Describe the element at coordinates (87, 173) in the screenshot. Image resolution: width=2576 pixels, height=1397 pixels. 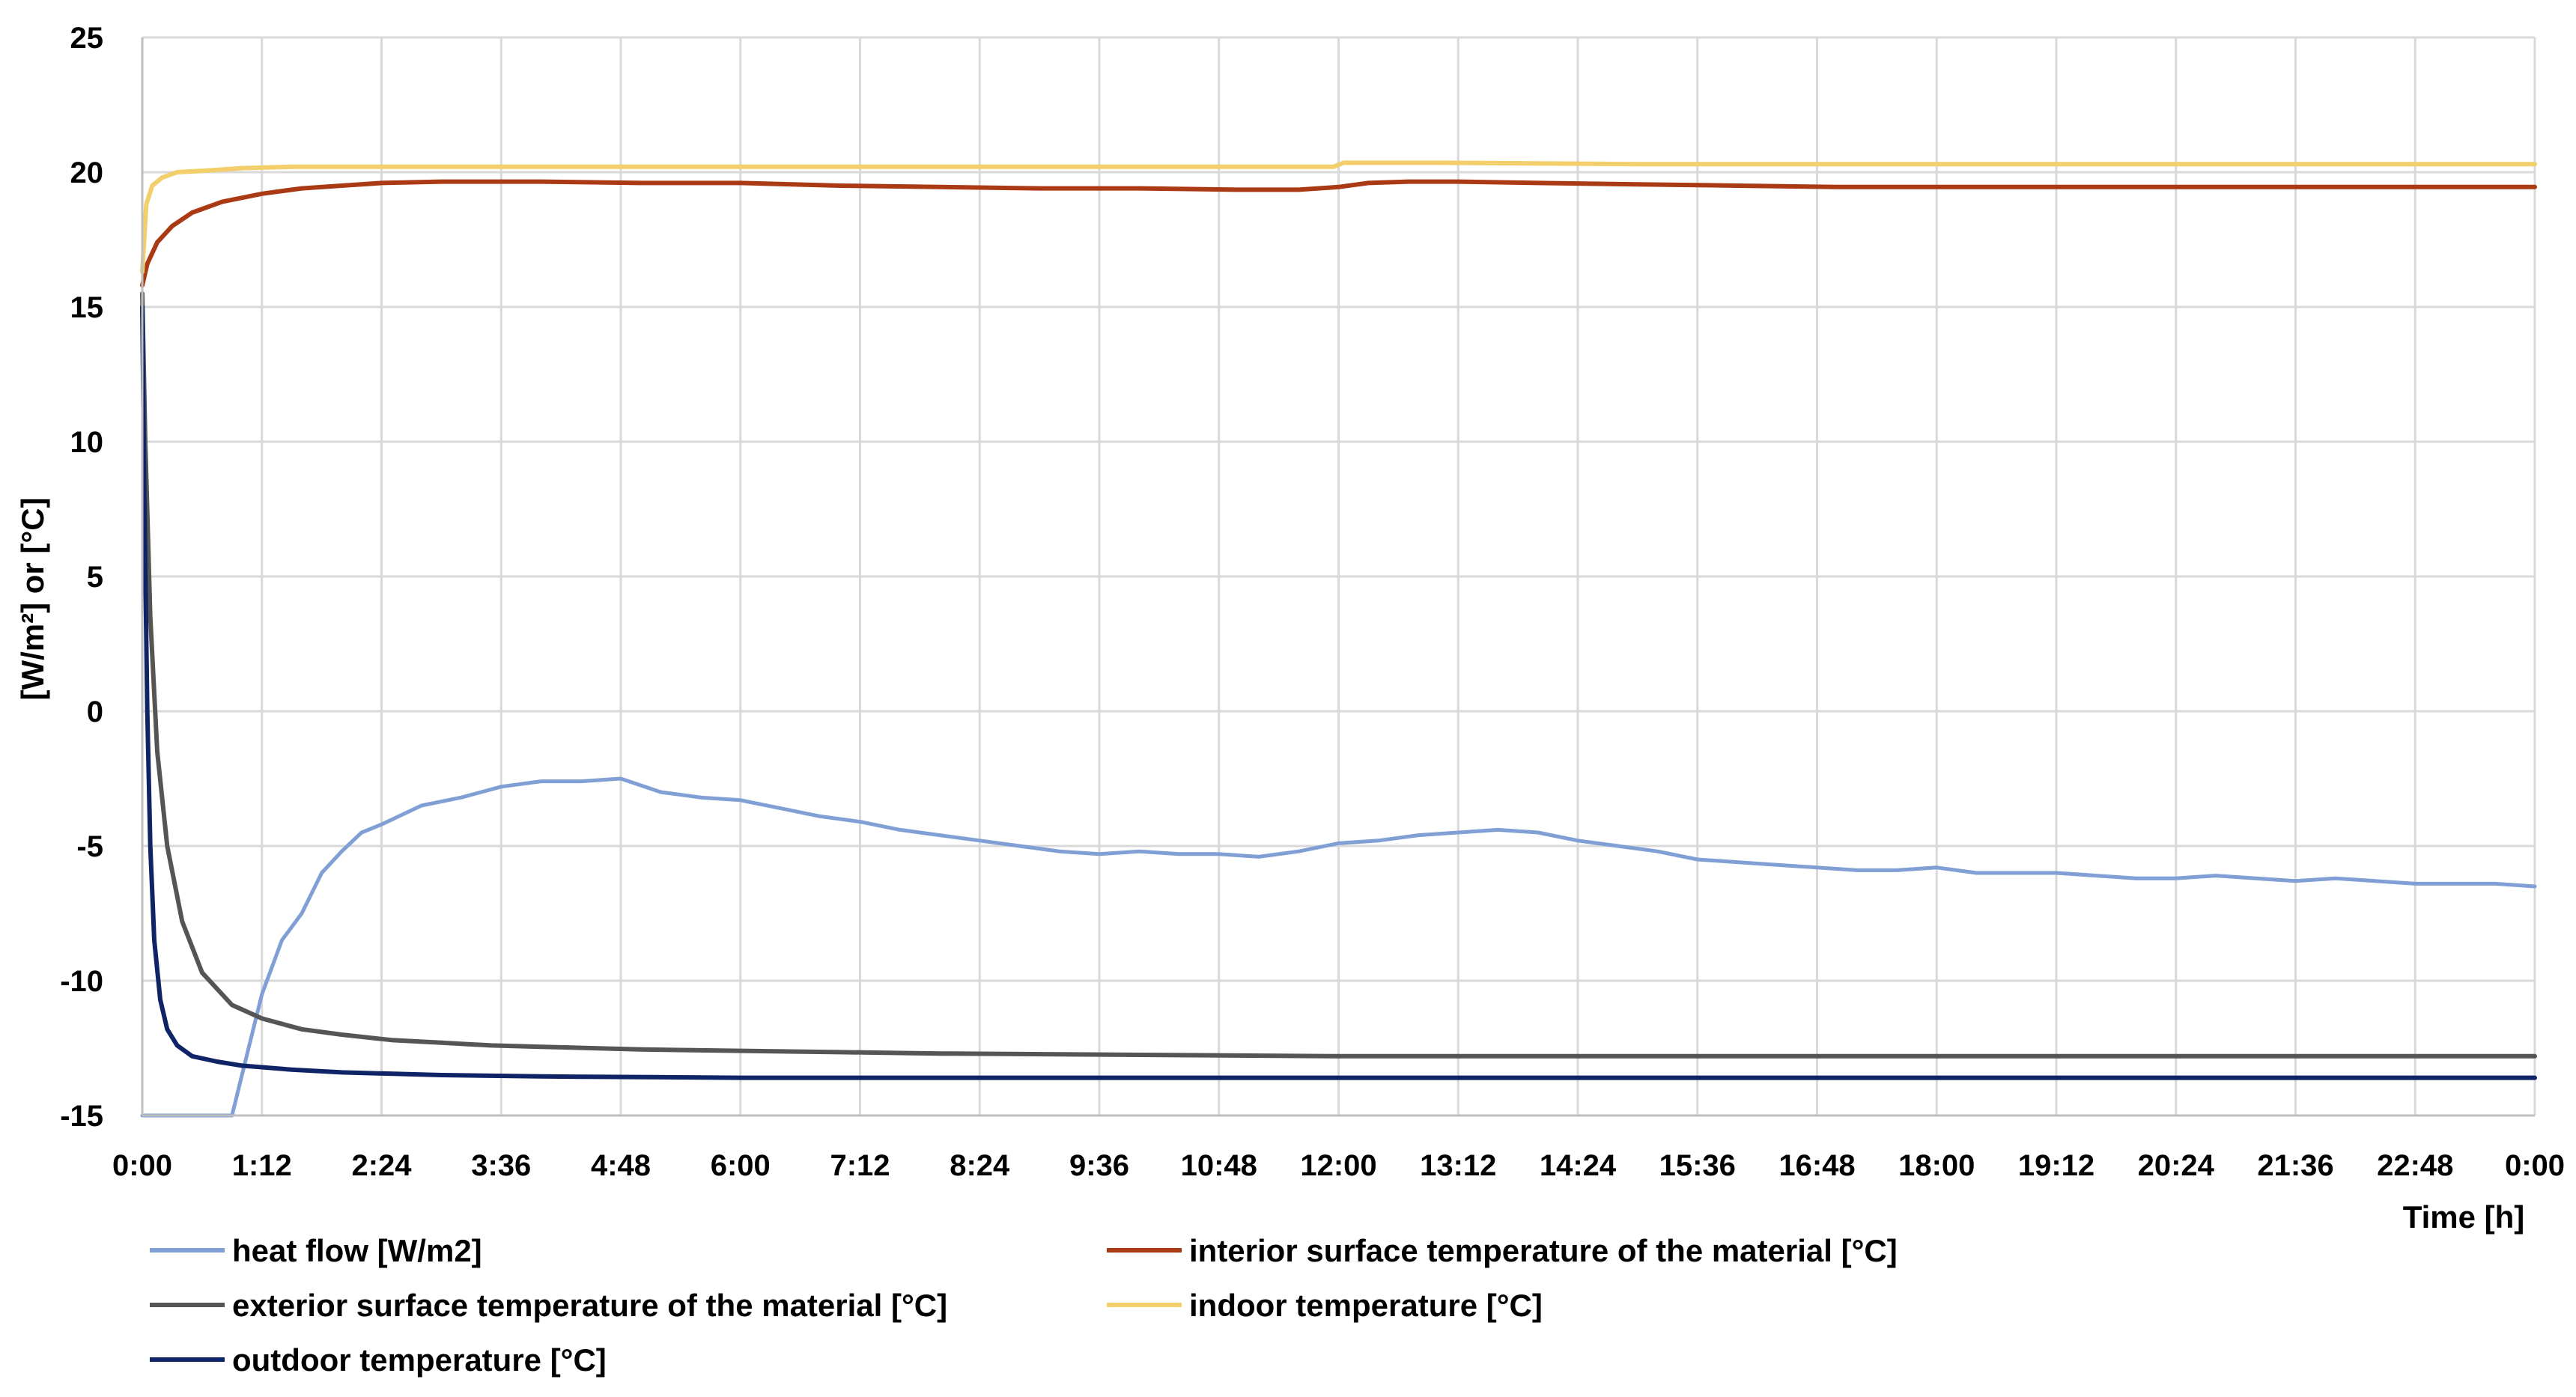
I see `y-tick-label: 20` at that location.